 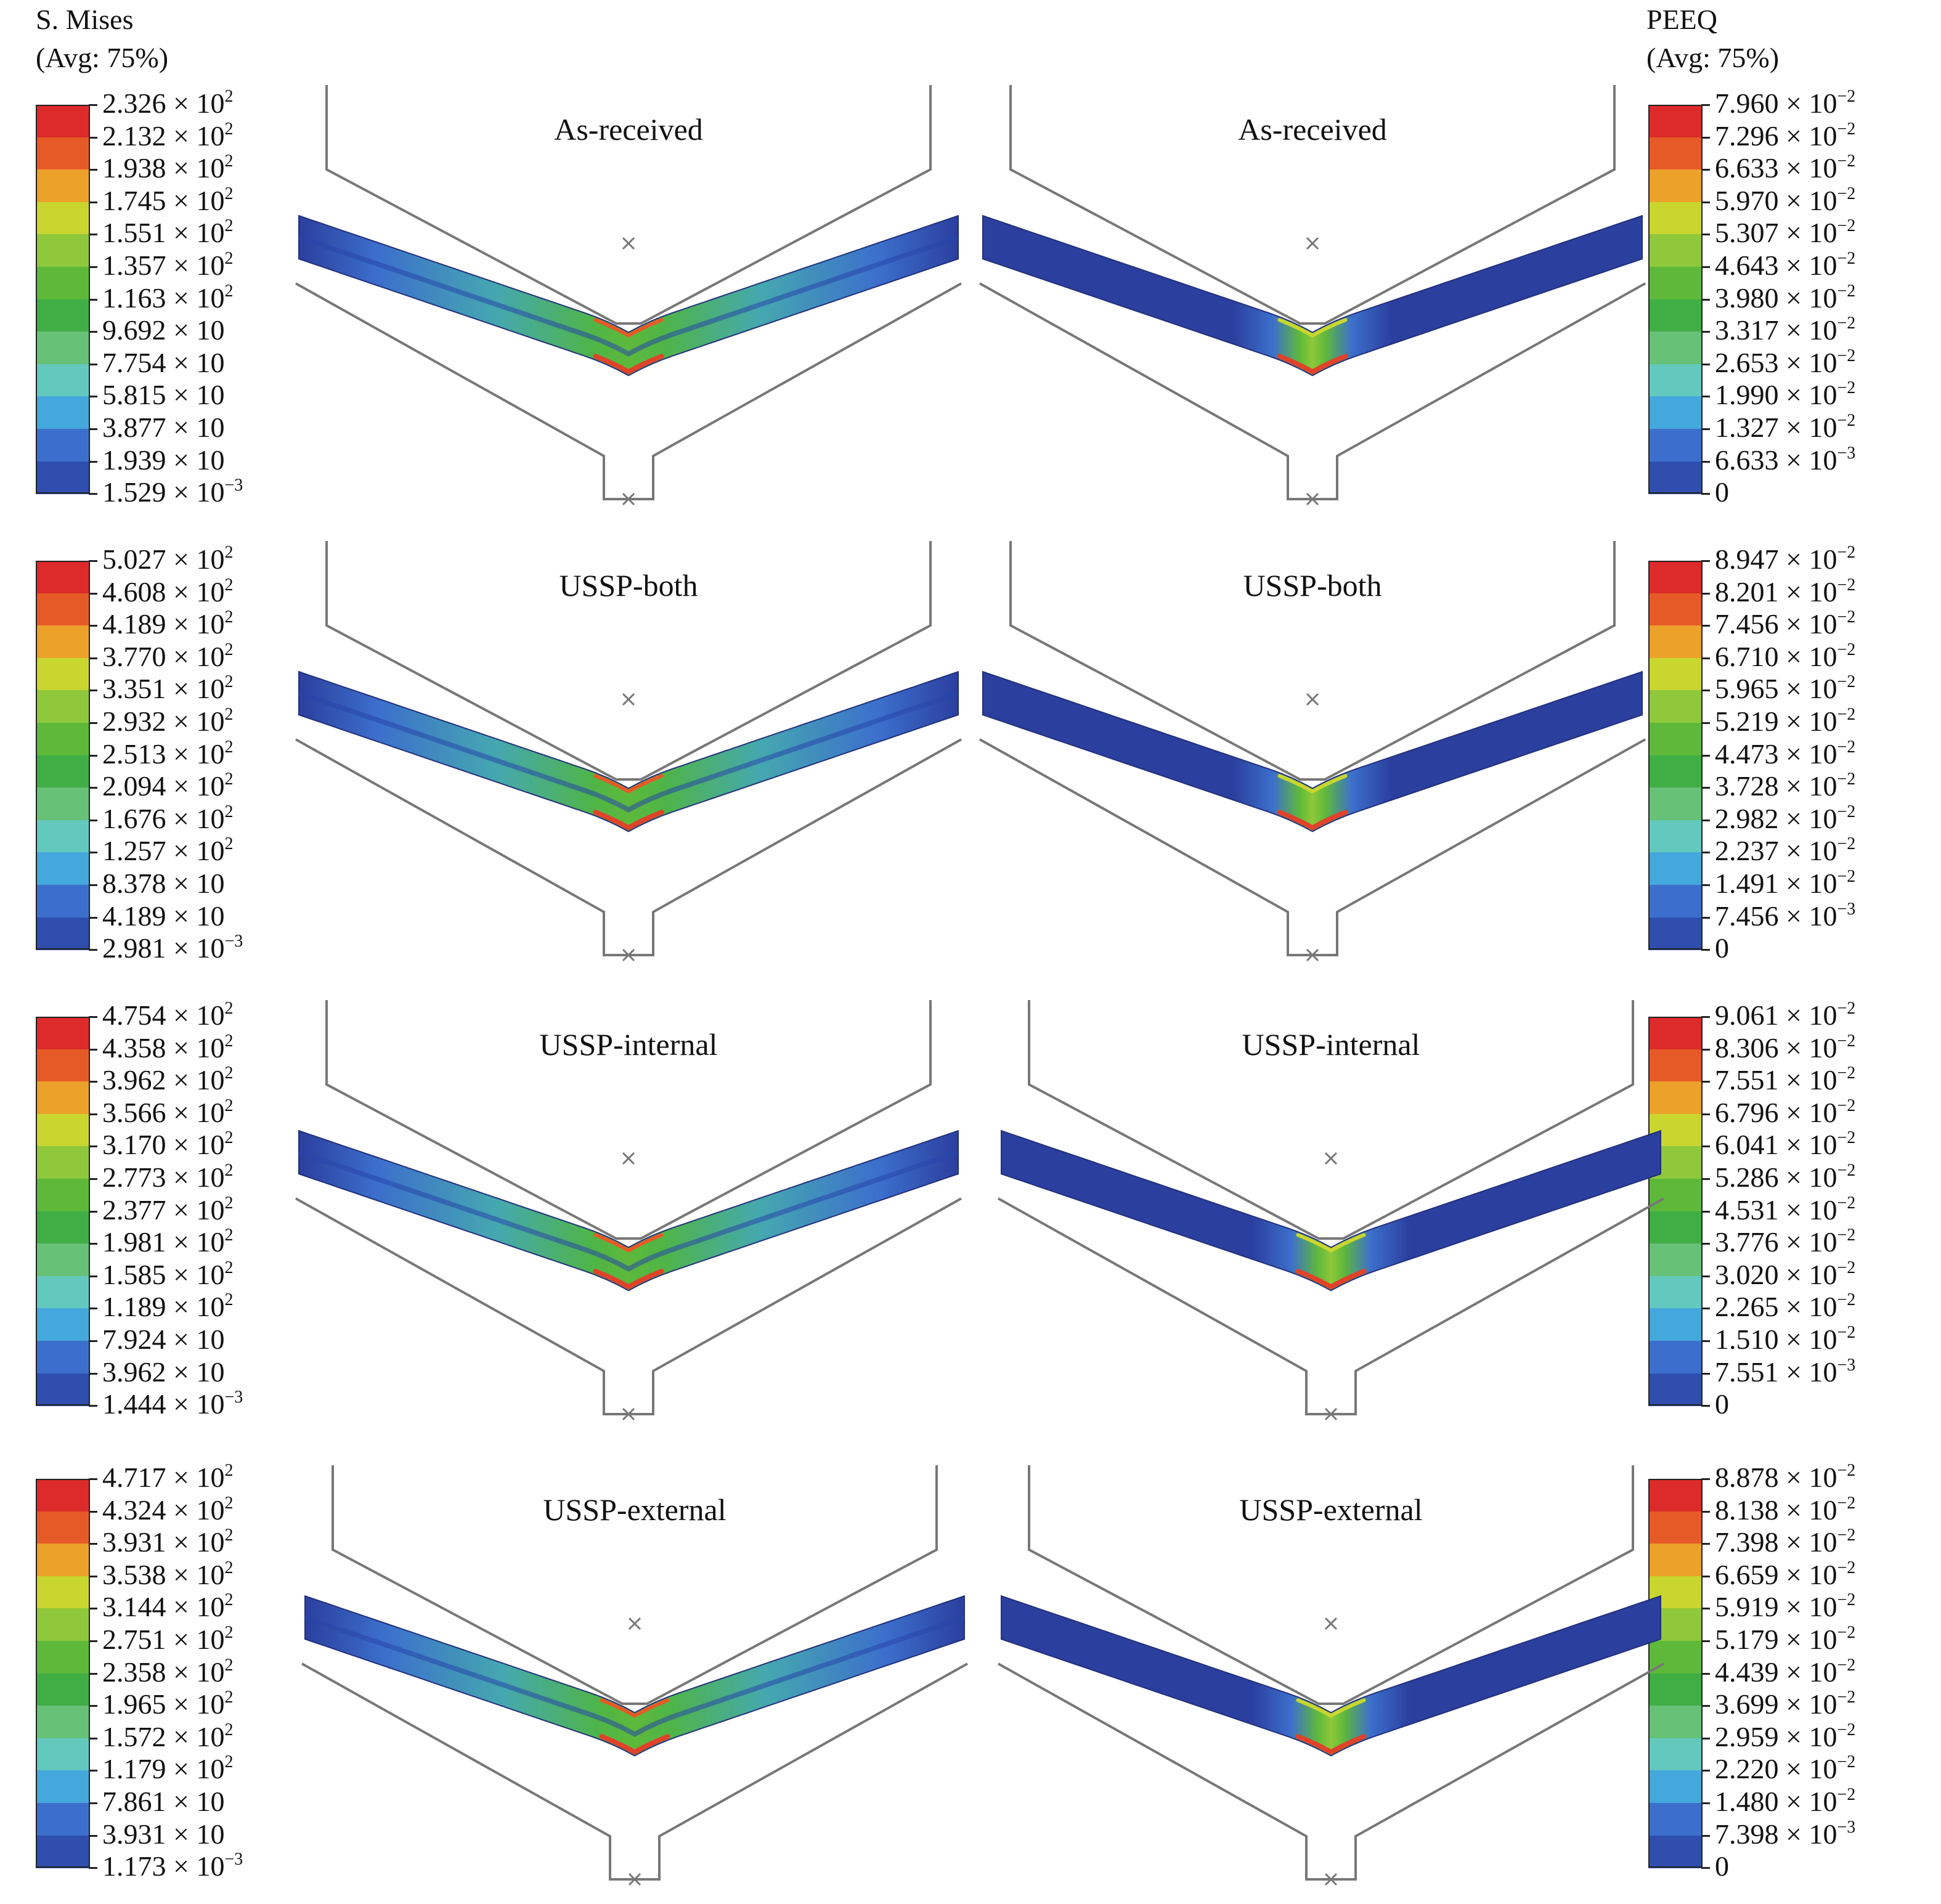 I want to click on mises-legend-title: S. Mises, so click(x=85, y=19).